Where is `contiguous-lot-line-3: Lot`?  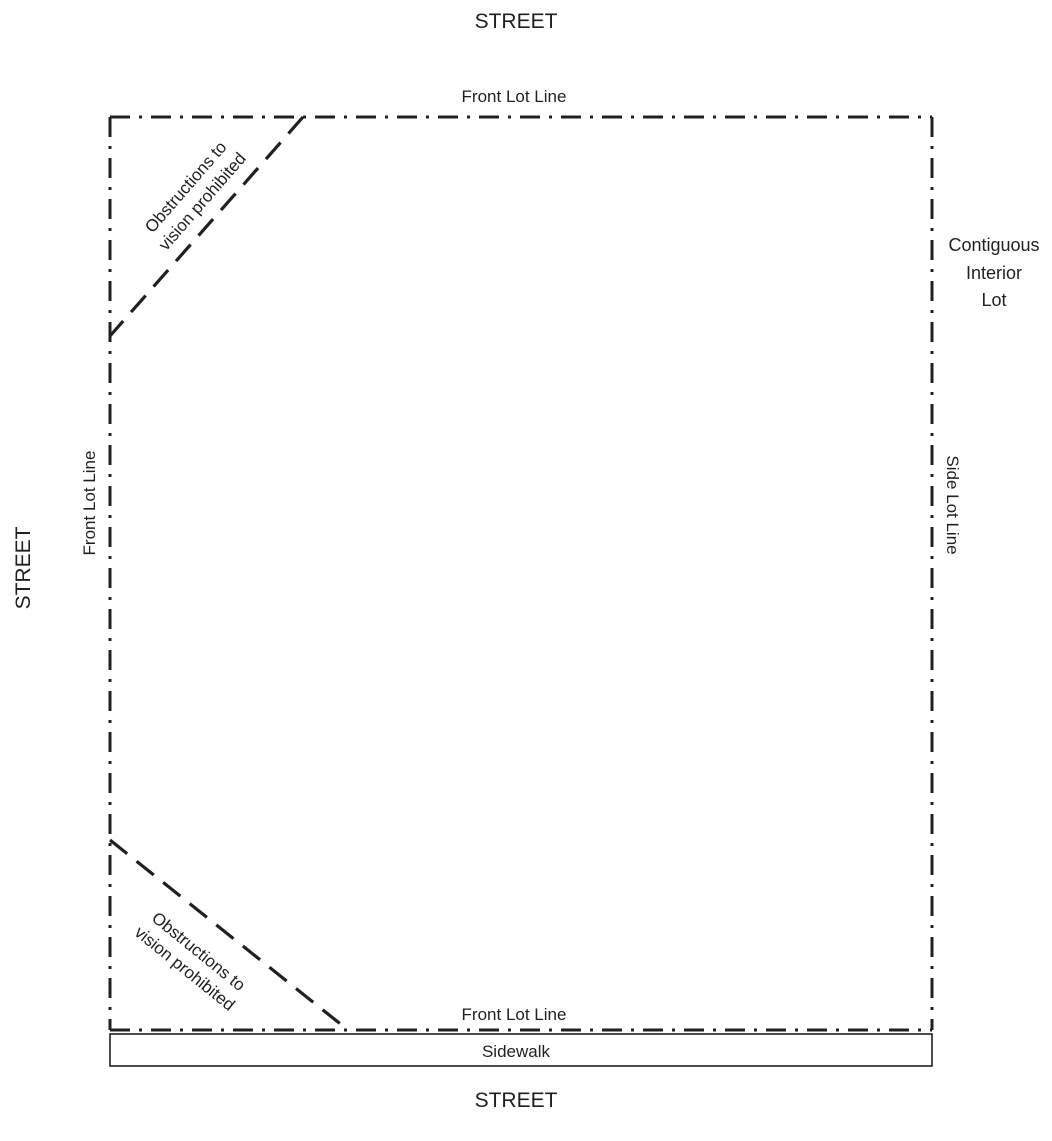
contiguous-lot-line-3: Lot is located at coordinates (993, 300).